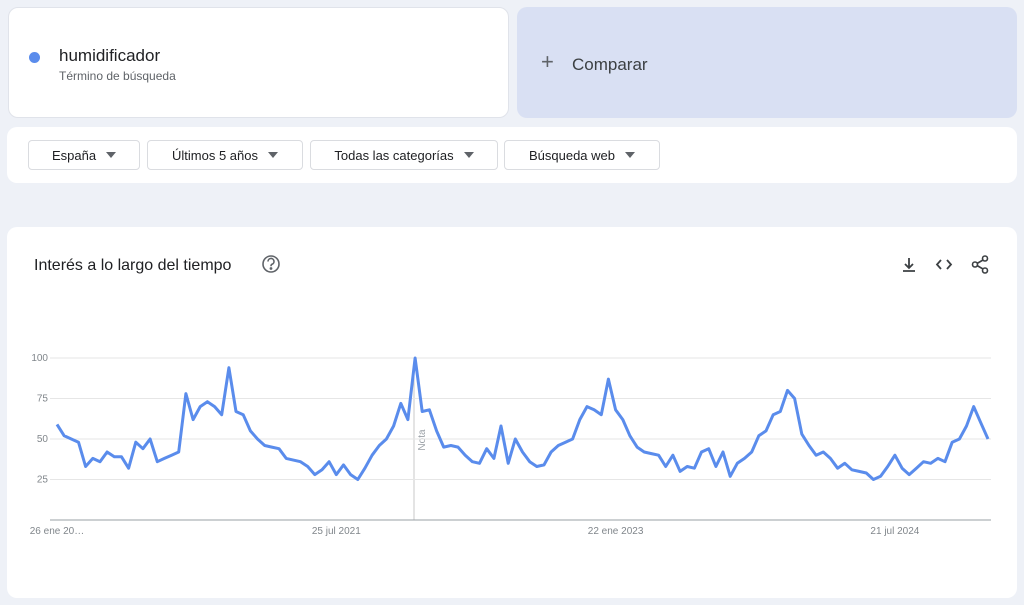 This screenshot has width=1024, height=605. What do you see at coordinates (610, 64) in the screenshot?
I see `compare-label: Comparar` at bounding box center [610, 64].